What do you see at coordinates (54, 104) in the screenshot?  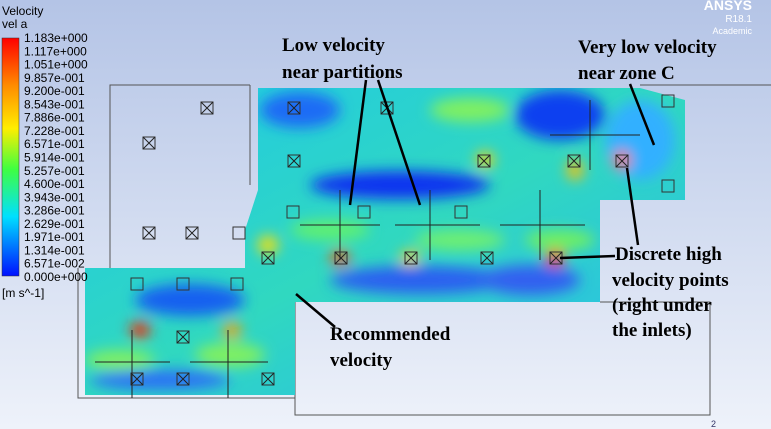 I see `legend-label: 8.543e-001` at bounding box center [54, 104].